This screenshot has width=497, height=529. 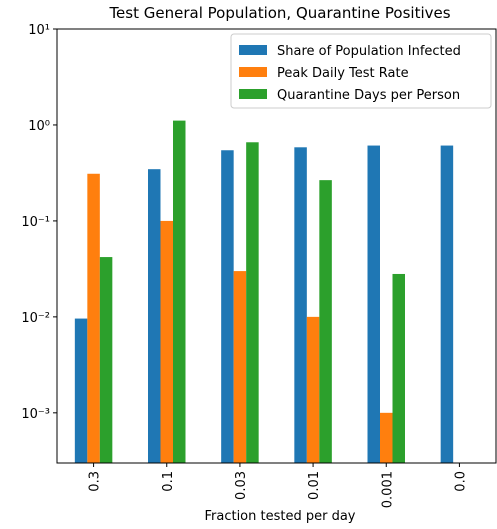 What do you see at coordinates (368, 95) in the screenshot?
I see `legend-label: Quarantine Days per Person` at bounding box center [368, 95].